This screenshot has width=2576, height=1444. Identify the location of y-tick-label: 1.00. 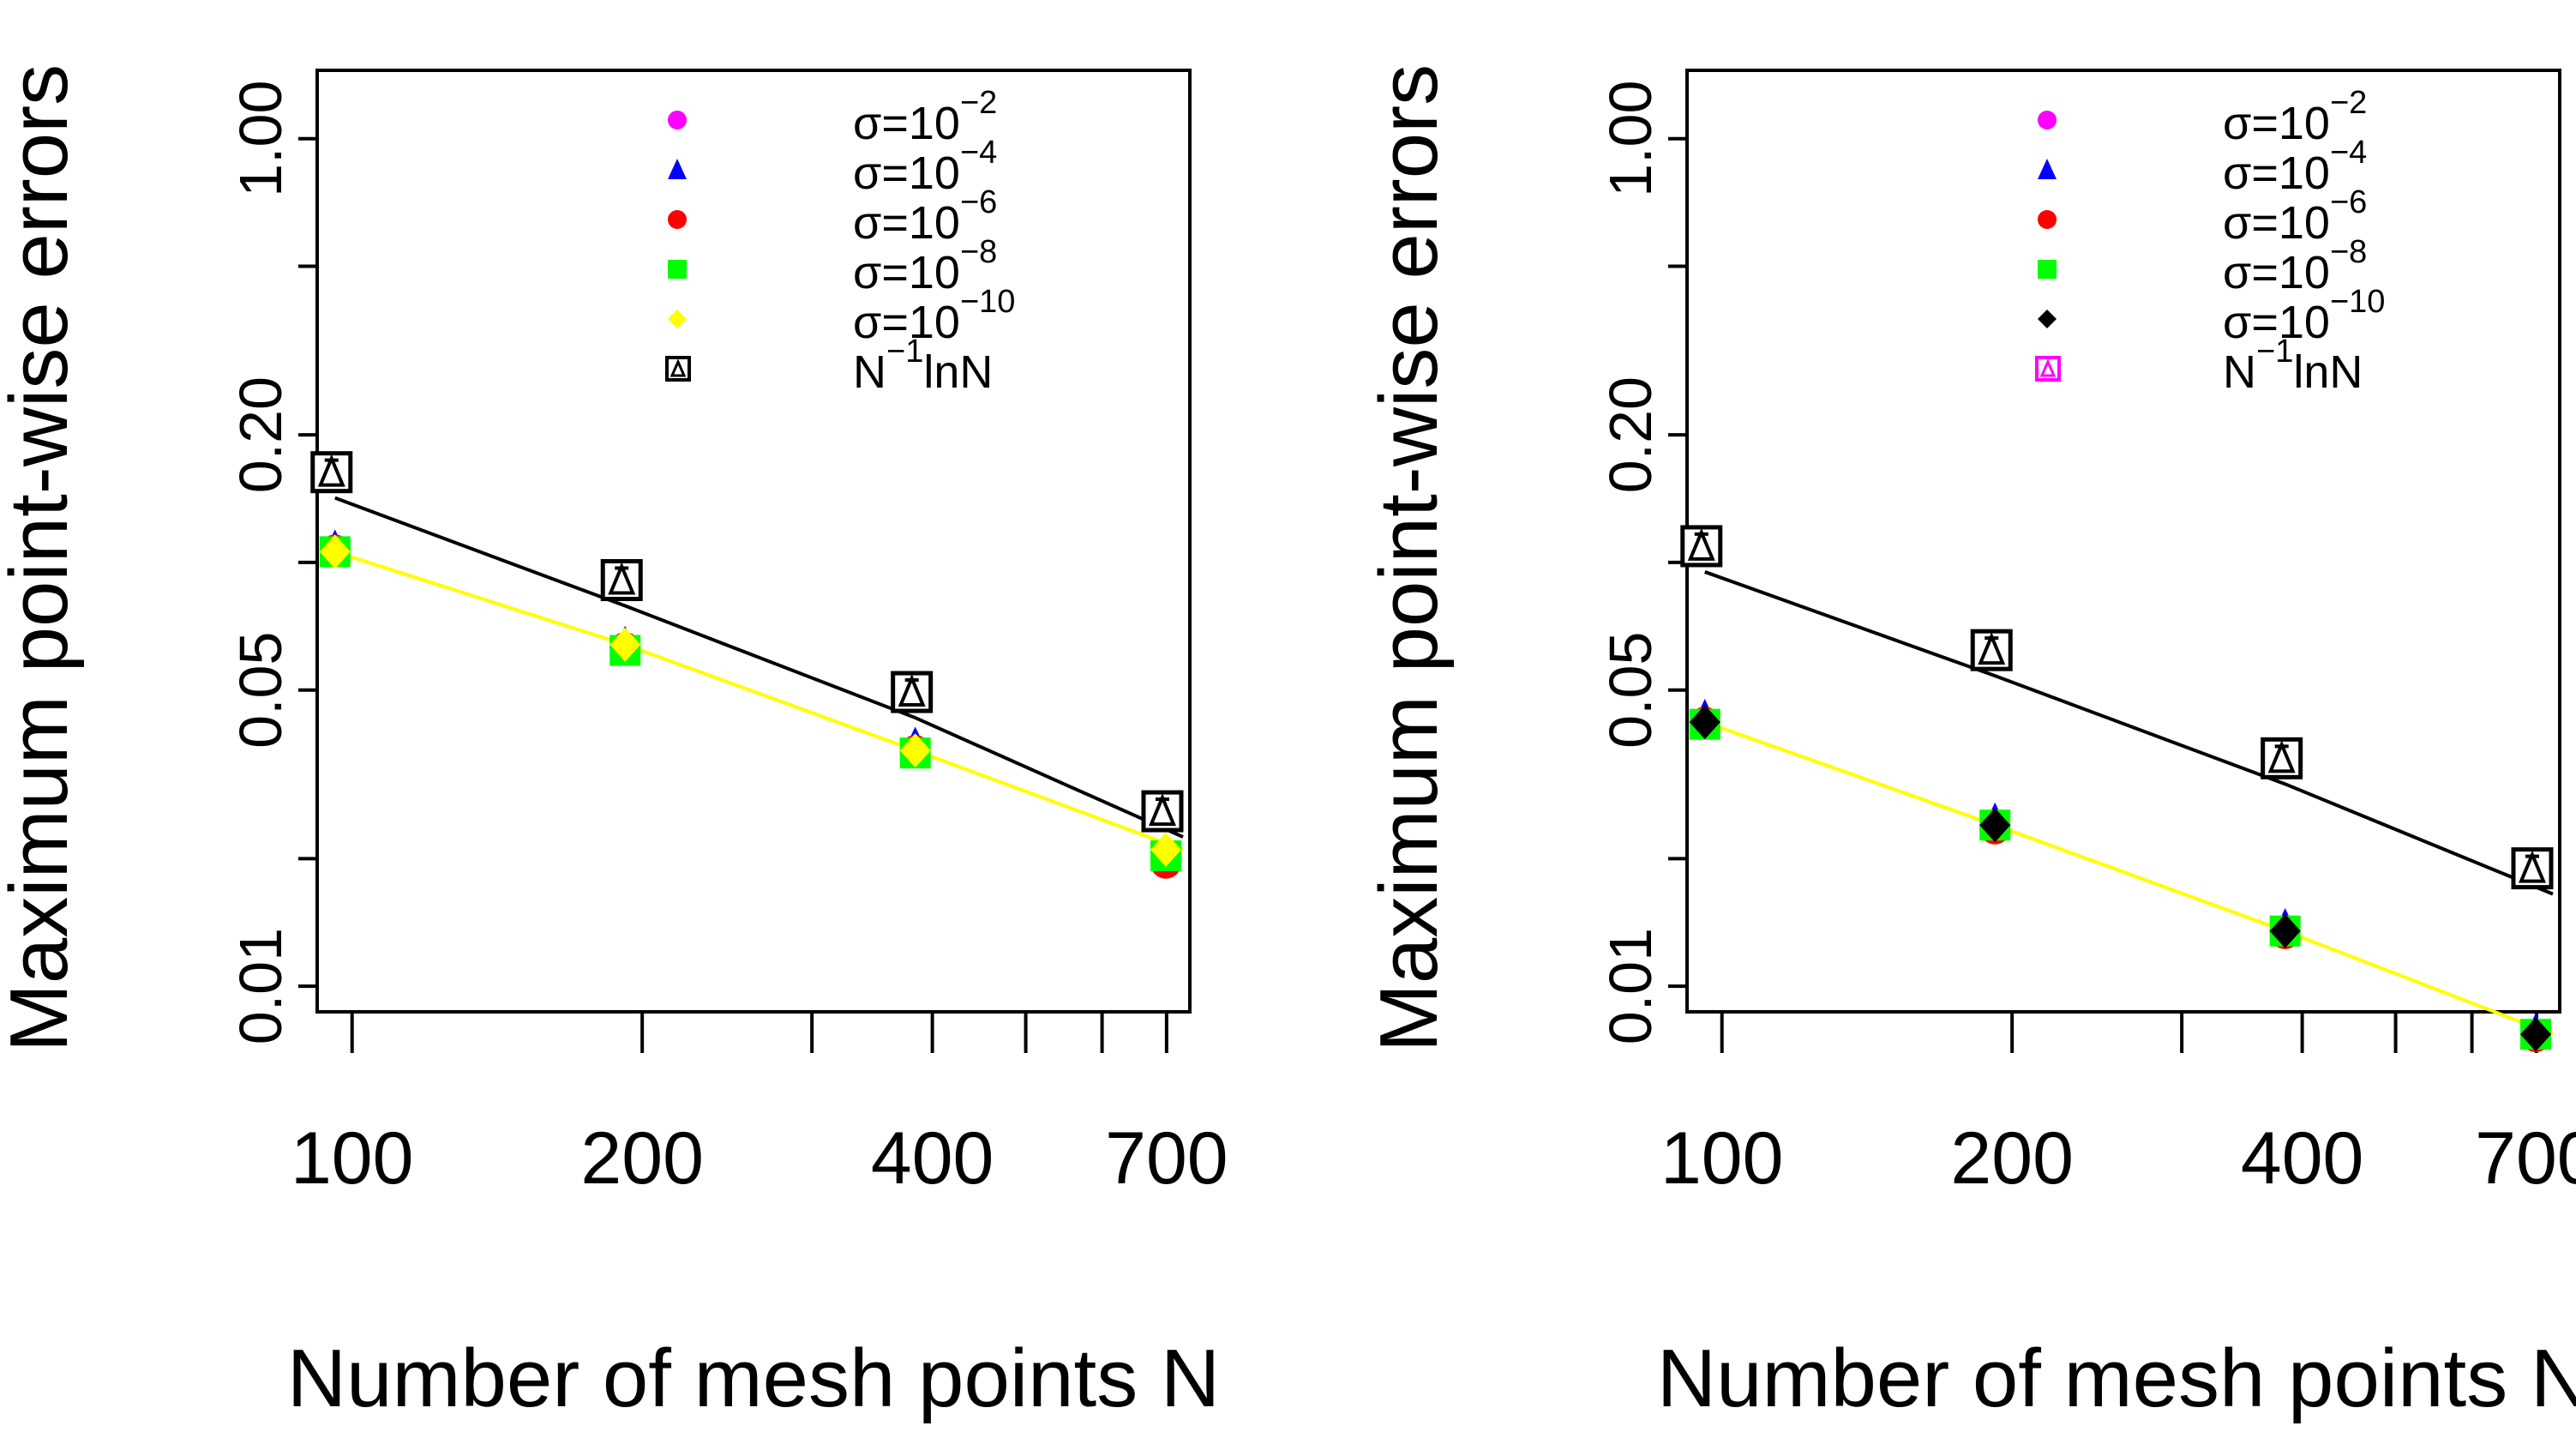
(1630, 139).